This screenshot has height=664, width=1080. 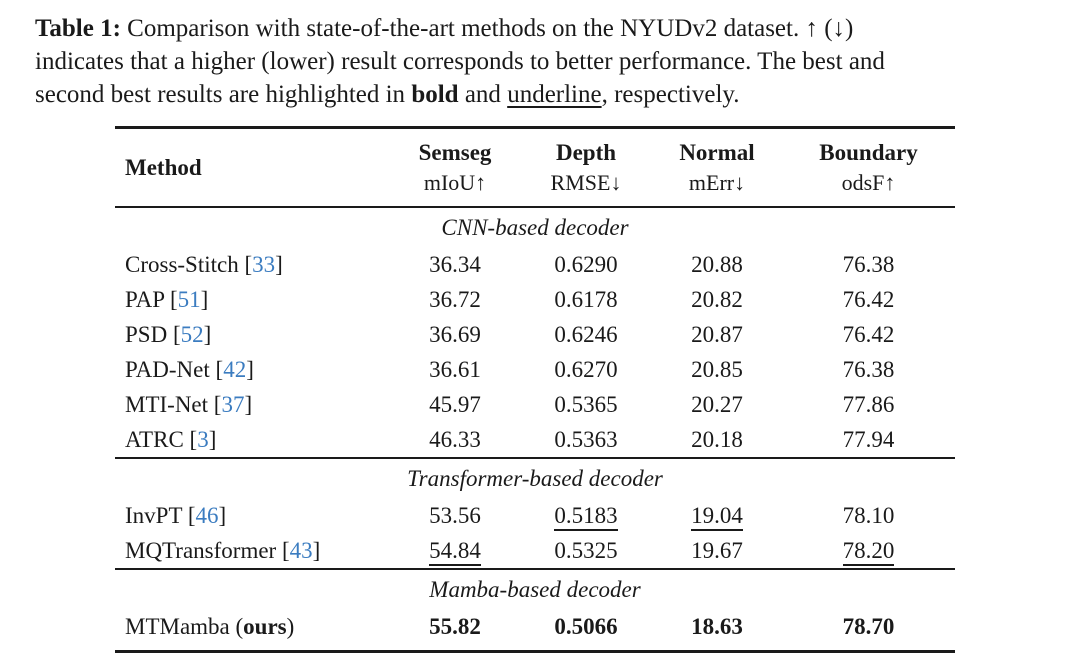 I want to click on header-method-label: Method, so click(x=163, y=167).